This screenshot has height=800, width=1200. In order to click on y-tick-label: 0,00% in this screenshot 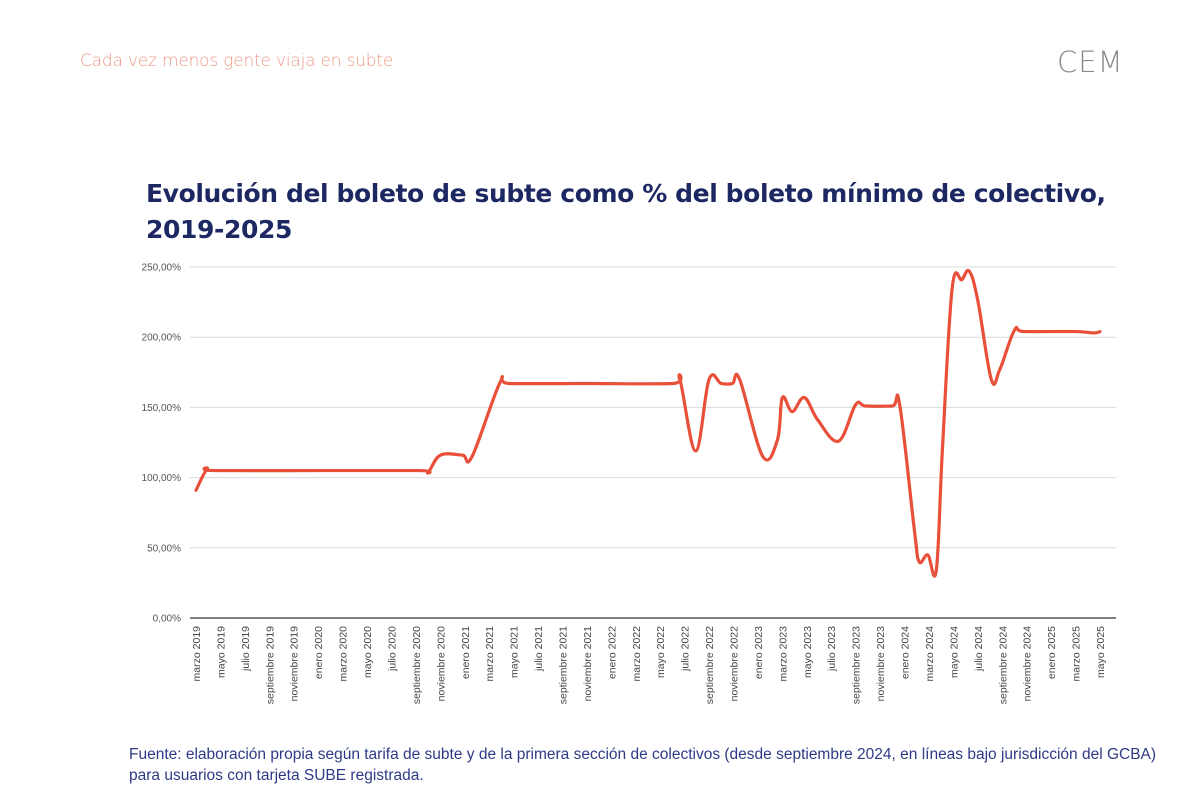, I will do `click(167, 619)`.